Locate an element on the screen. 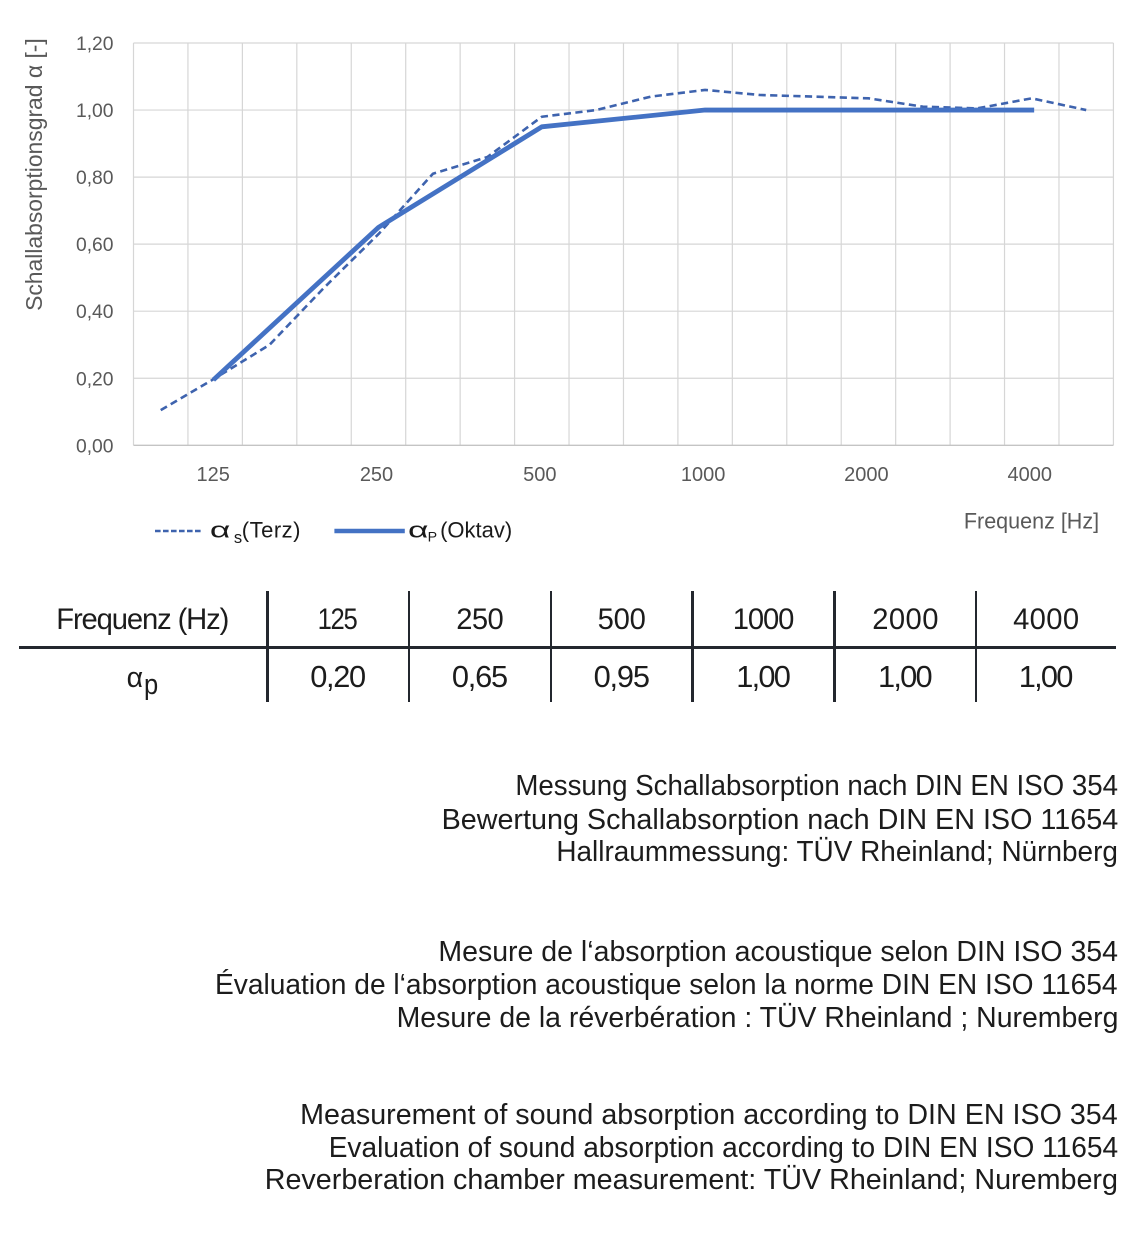 The height and width of the screenshot is (1234, 1135). svg-text: (Oktav) is located at coordinates (476, 530).